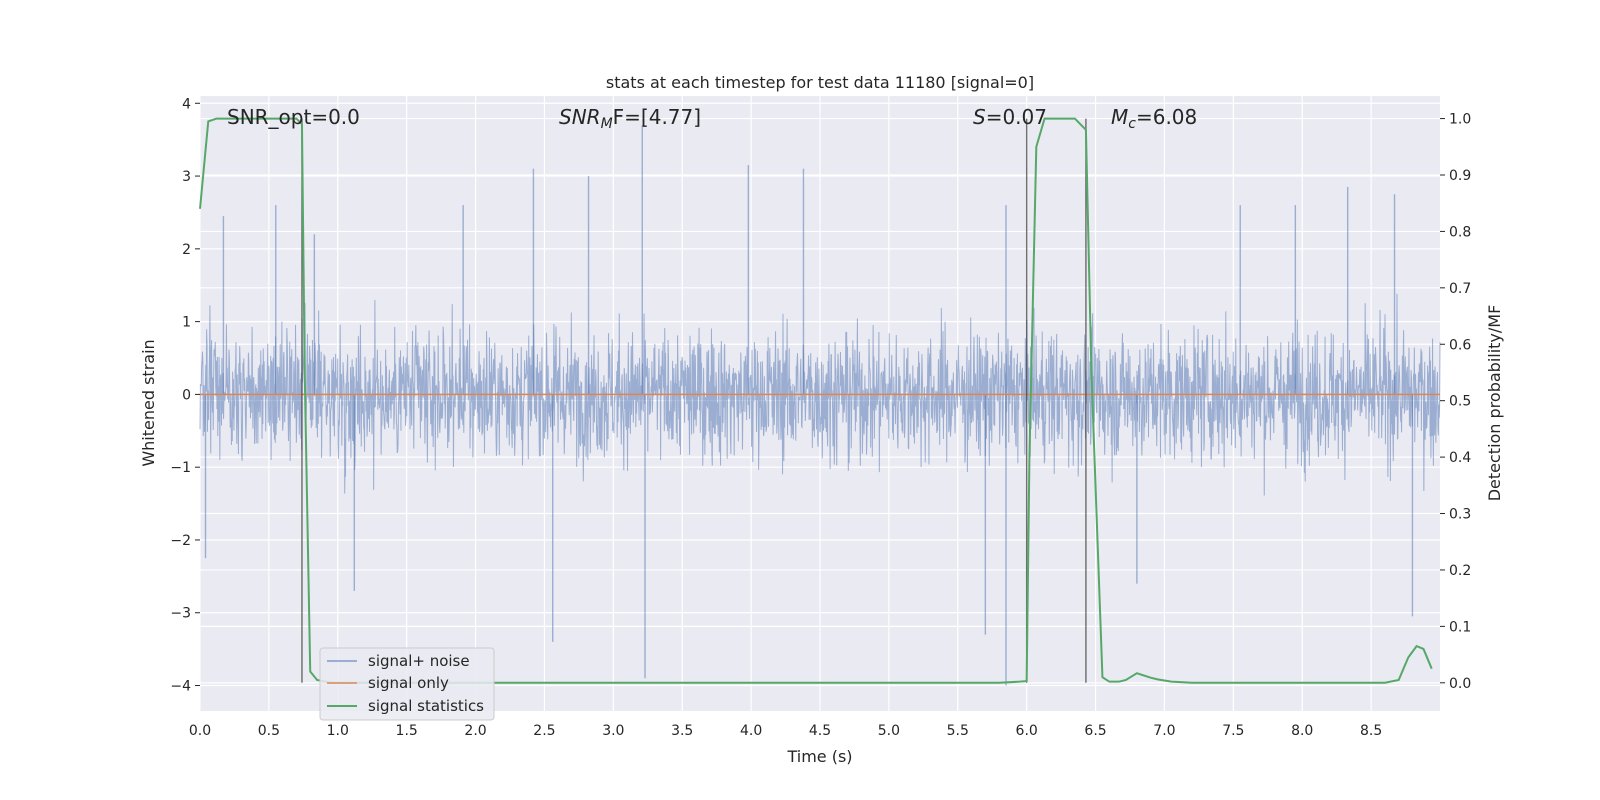  I want to click on y-right-tick-label: 0.5, so click(1460, 402).